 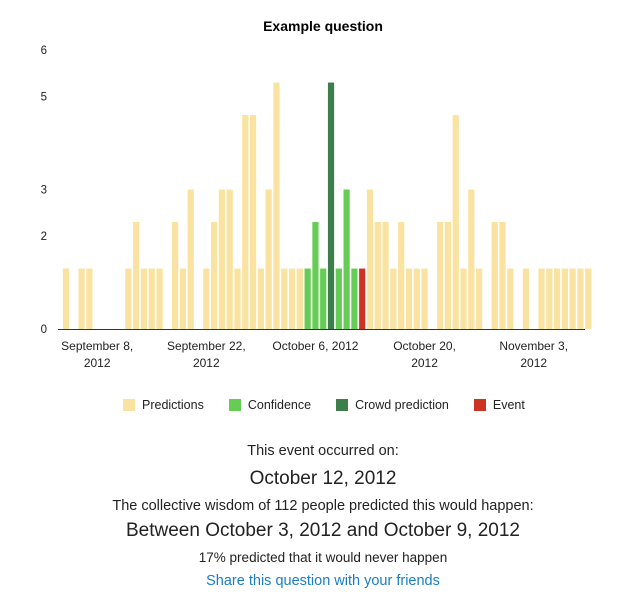 What do you see at coordinates (206, 346) in the screenshot?
I see `x-tick-label: September 22,` at bounding box center [206, 346].